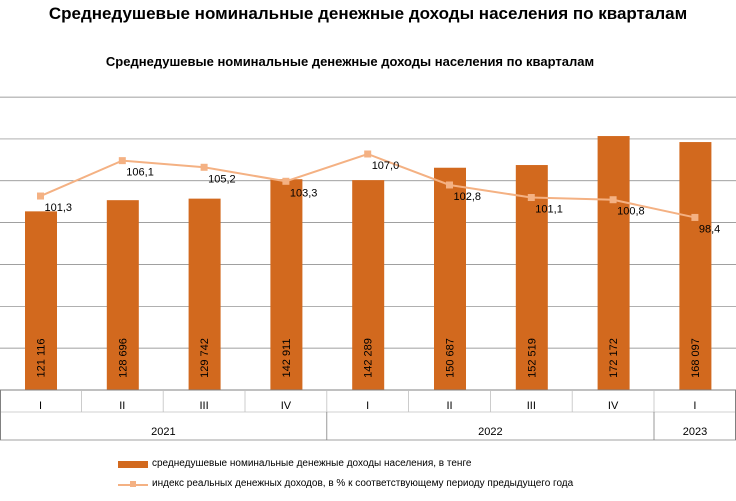 The width and height of the screenshot is (736, 501). What do you see at coordinates (695, 432) in the screenshot?
I see `year-label: 2023` at bounding box center [695, 432].